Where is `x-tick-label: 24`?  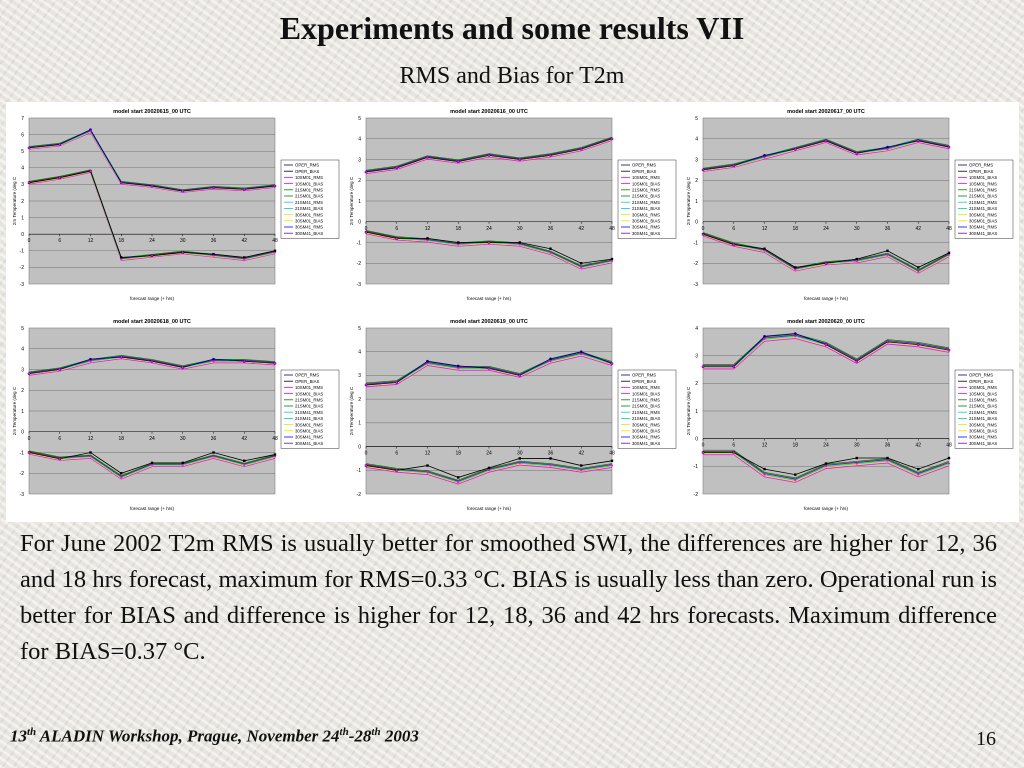 x-tick-label: 24 is located at coordinates (826, 446).